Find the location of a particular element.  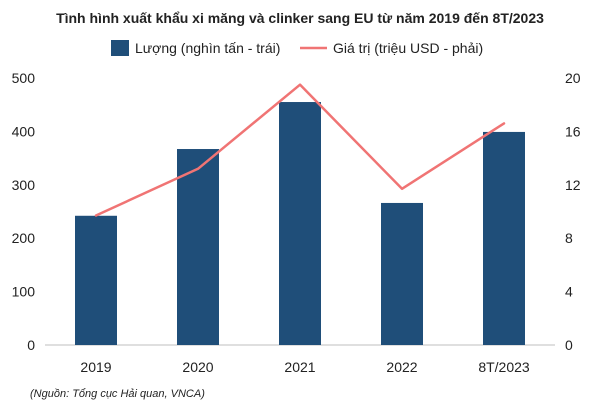

x-tick-label: 8T/2023 is located at coordinates (504, 367).